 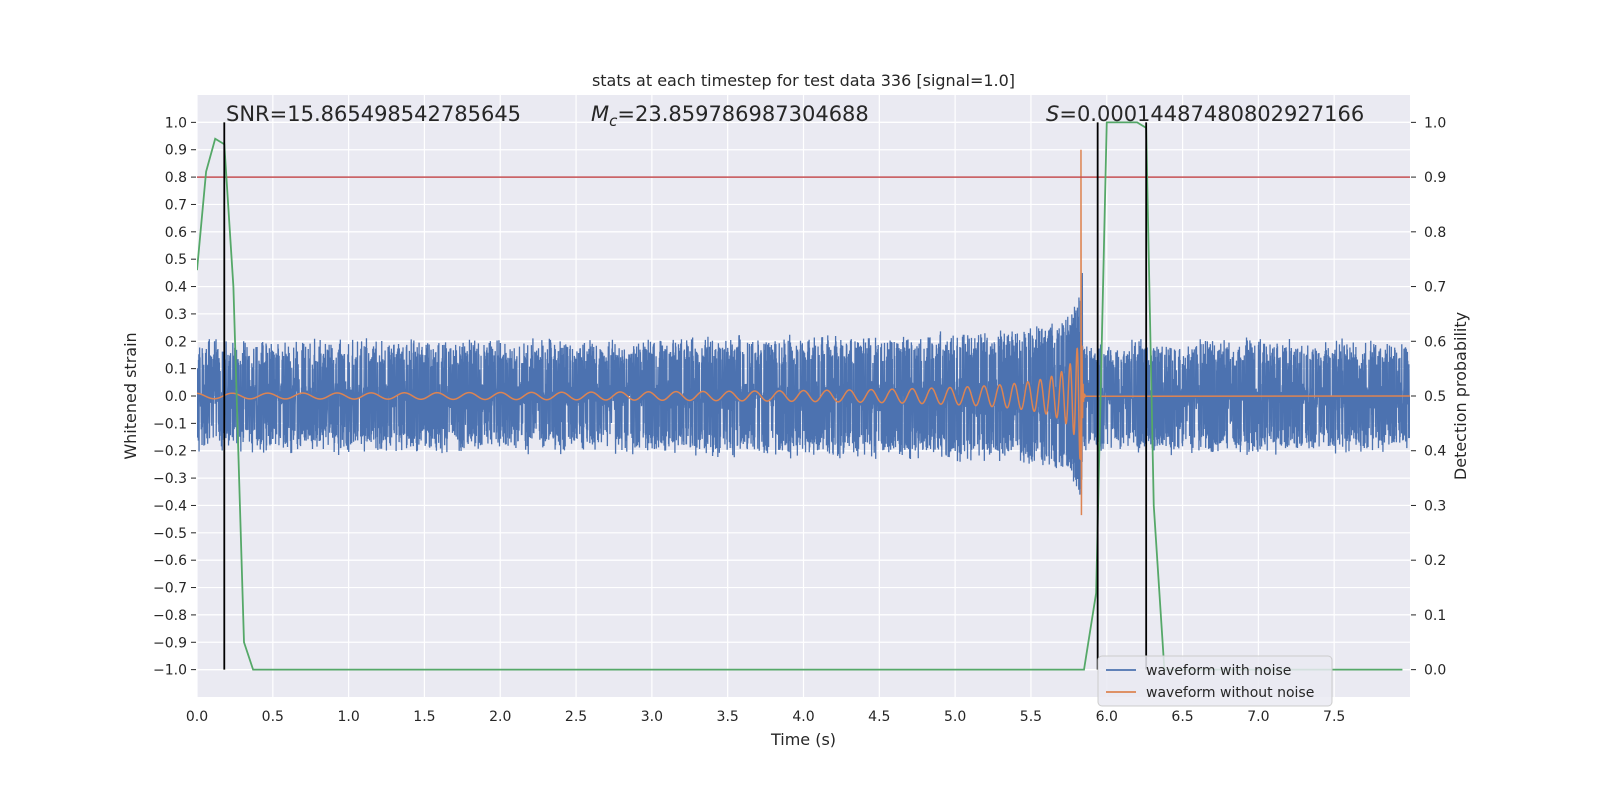 I want to click on y-tick-label: −0.2, so click(x=170, y=452).